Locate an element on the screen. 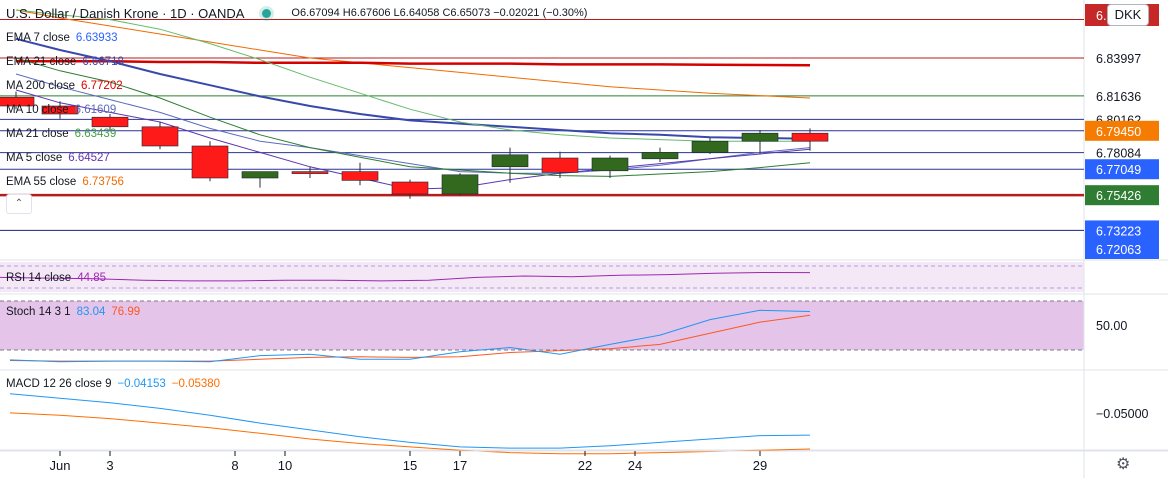 The width and height of the screenshot is (1168, 478). indicator-legend: MA 200 close 6.77202 is located at coordinates (64, 86).